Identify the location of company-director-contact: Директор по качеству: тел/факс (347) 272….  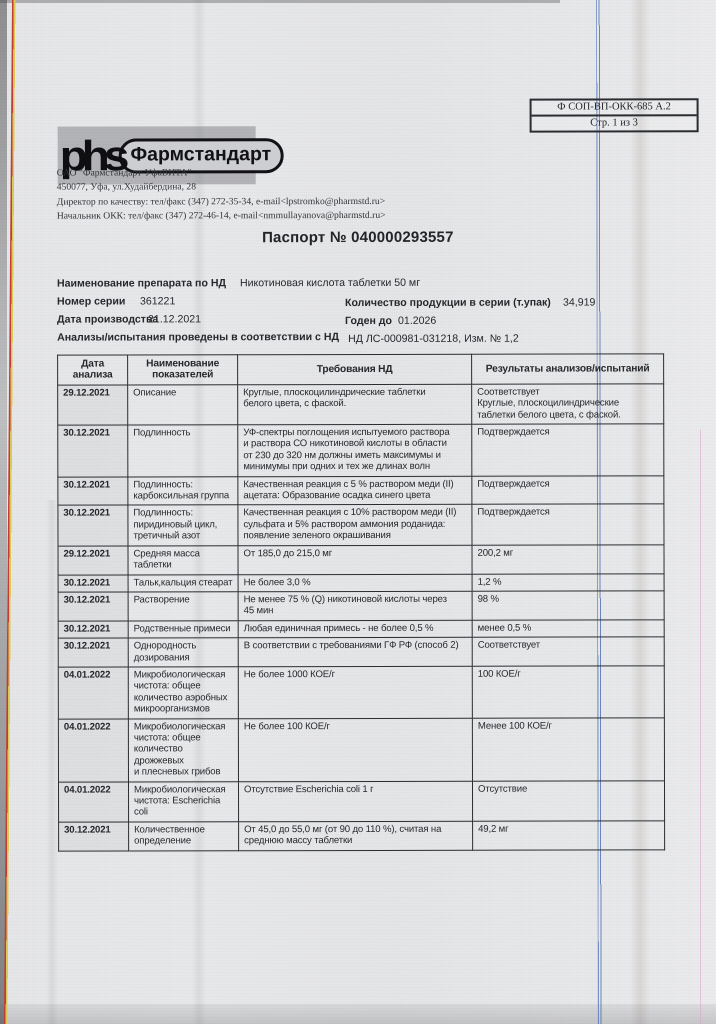
(221, 201).